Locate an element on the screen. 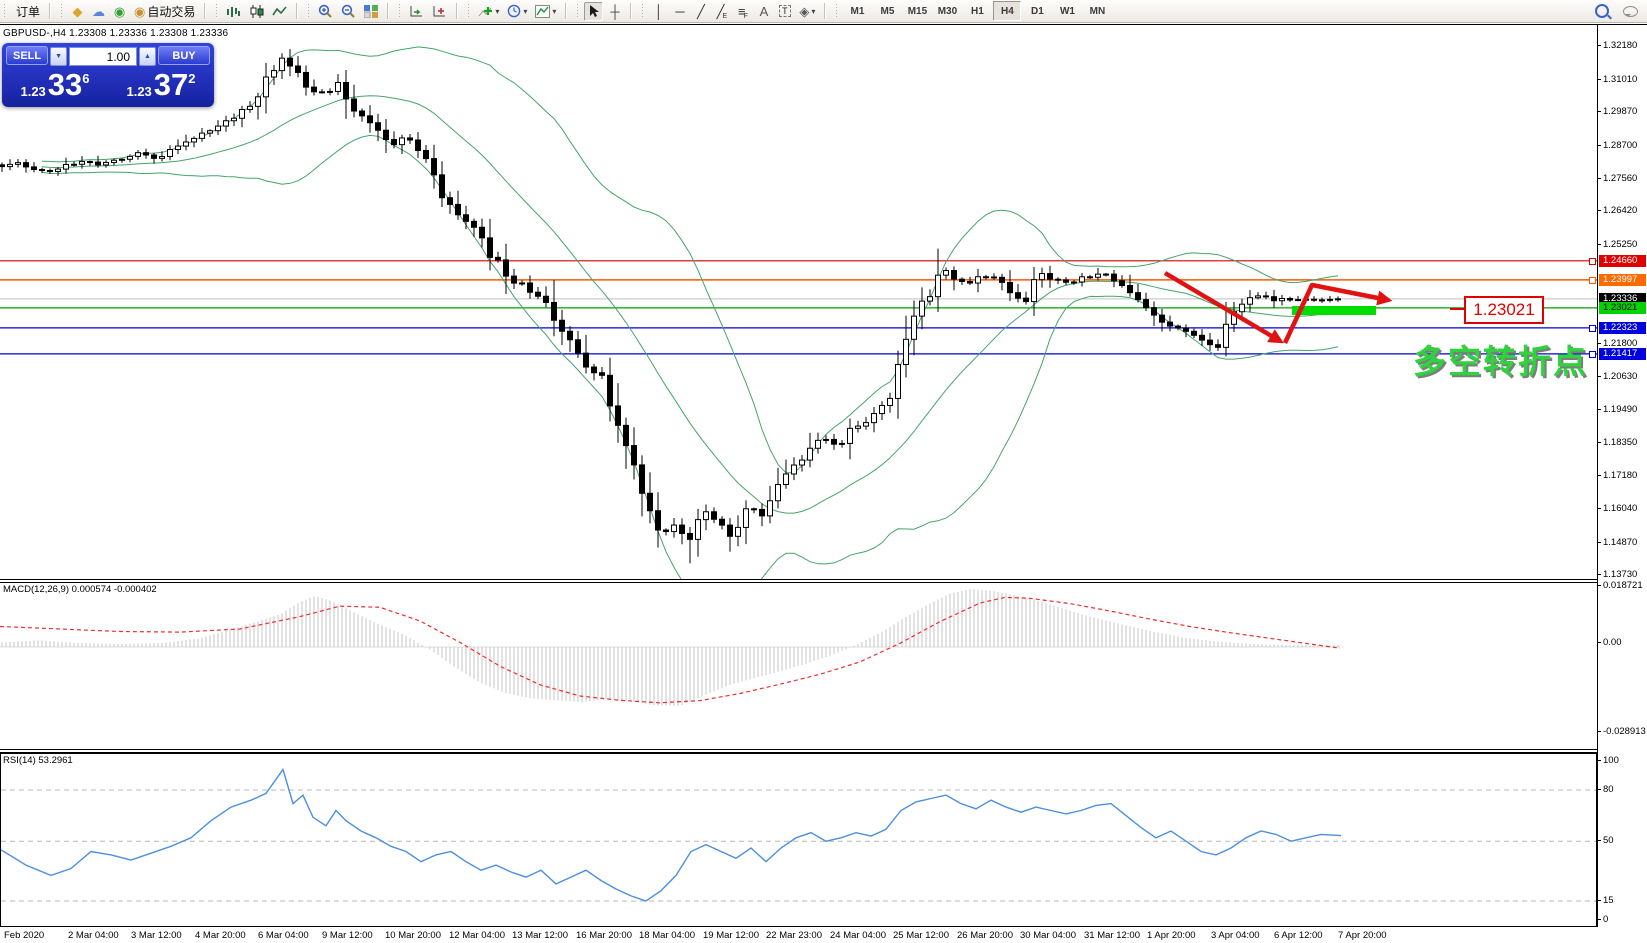  indicators-button: ▾ is located at coordinates (488, 11).